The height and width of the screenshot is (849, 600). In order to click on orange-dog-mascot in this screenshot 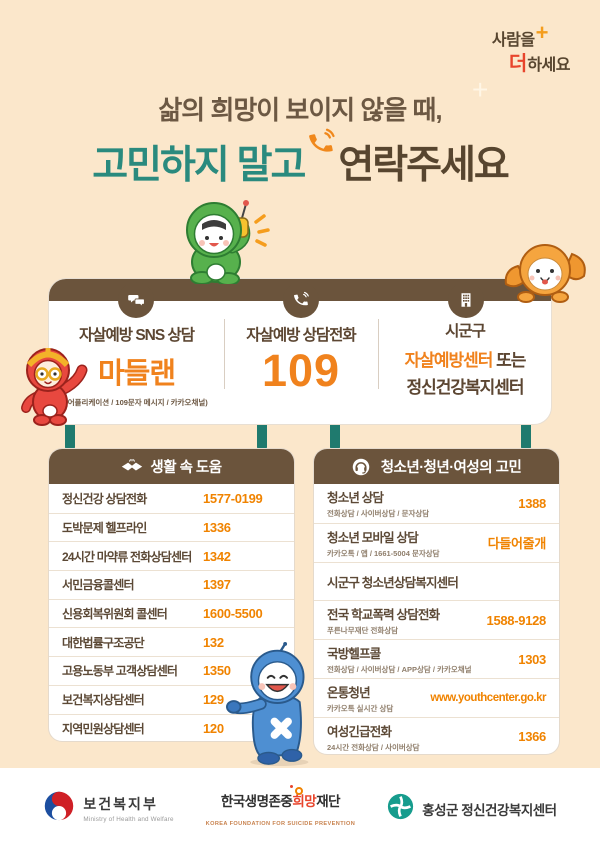, I will do `click(546, 276)`.